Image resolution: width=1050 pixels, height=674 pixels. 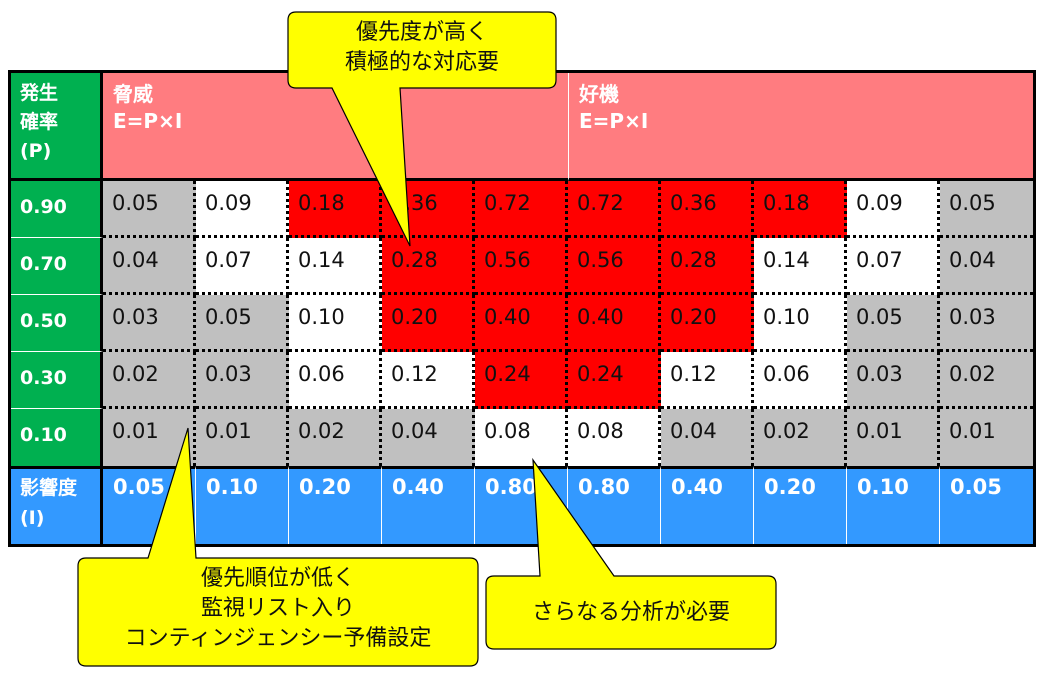 What do you see at coordinates (800, 127) in the screenshot?
I see `opportunity-header: 好機 E=P×I` at bounding box center [800, 127].